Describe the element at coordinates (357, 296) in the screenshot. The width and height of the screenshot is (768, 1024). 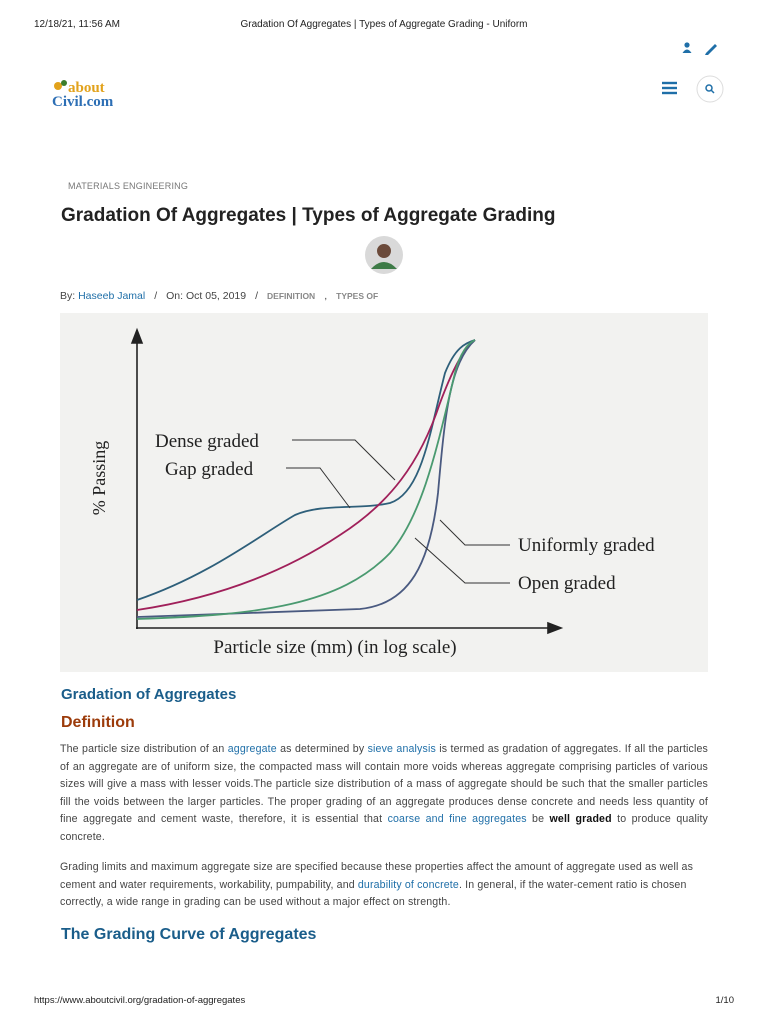
I see `tag: TYPES OF` at that location.